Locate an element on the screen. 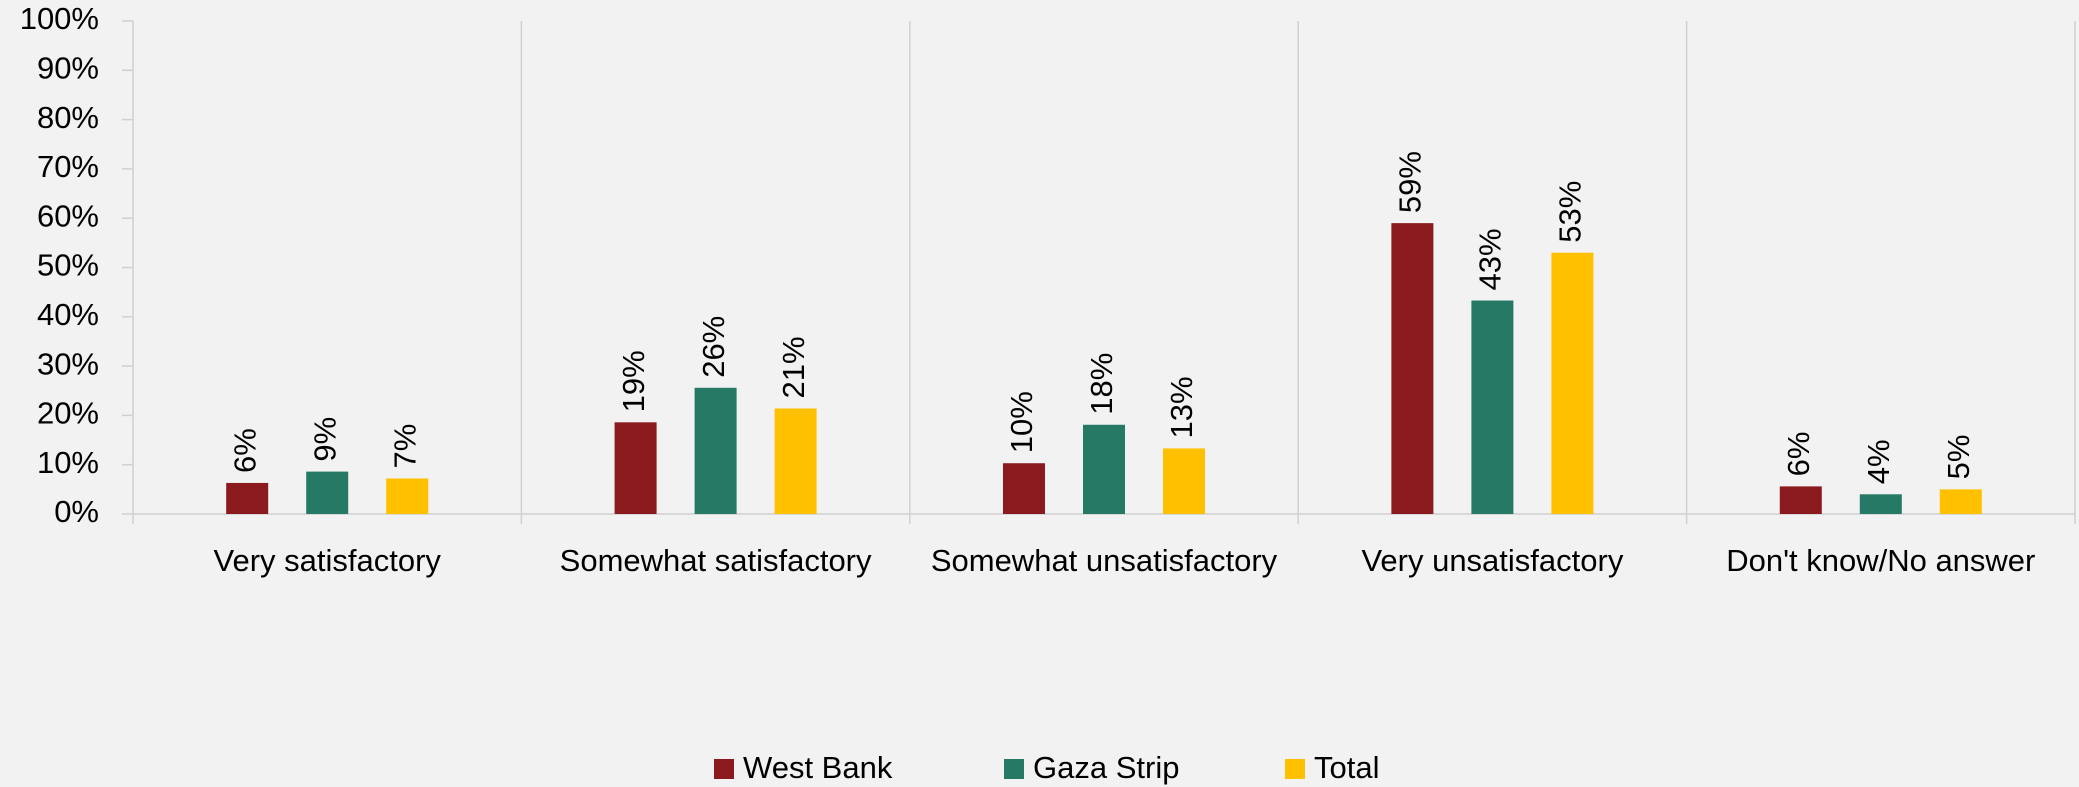 The width and height of the screenshot is (2079, 787). x-tick-label: Very satisfactory is located at coordinates (327, 560).